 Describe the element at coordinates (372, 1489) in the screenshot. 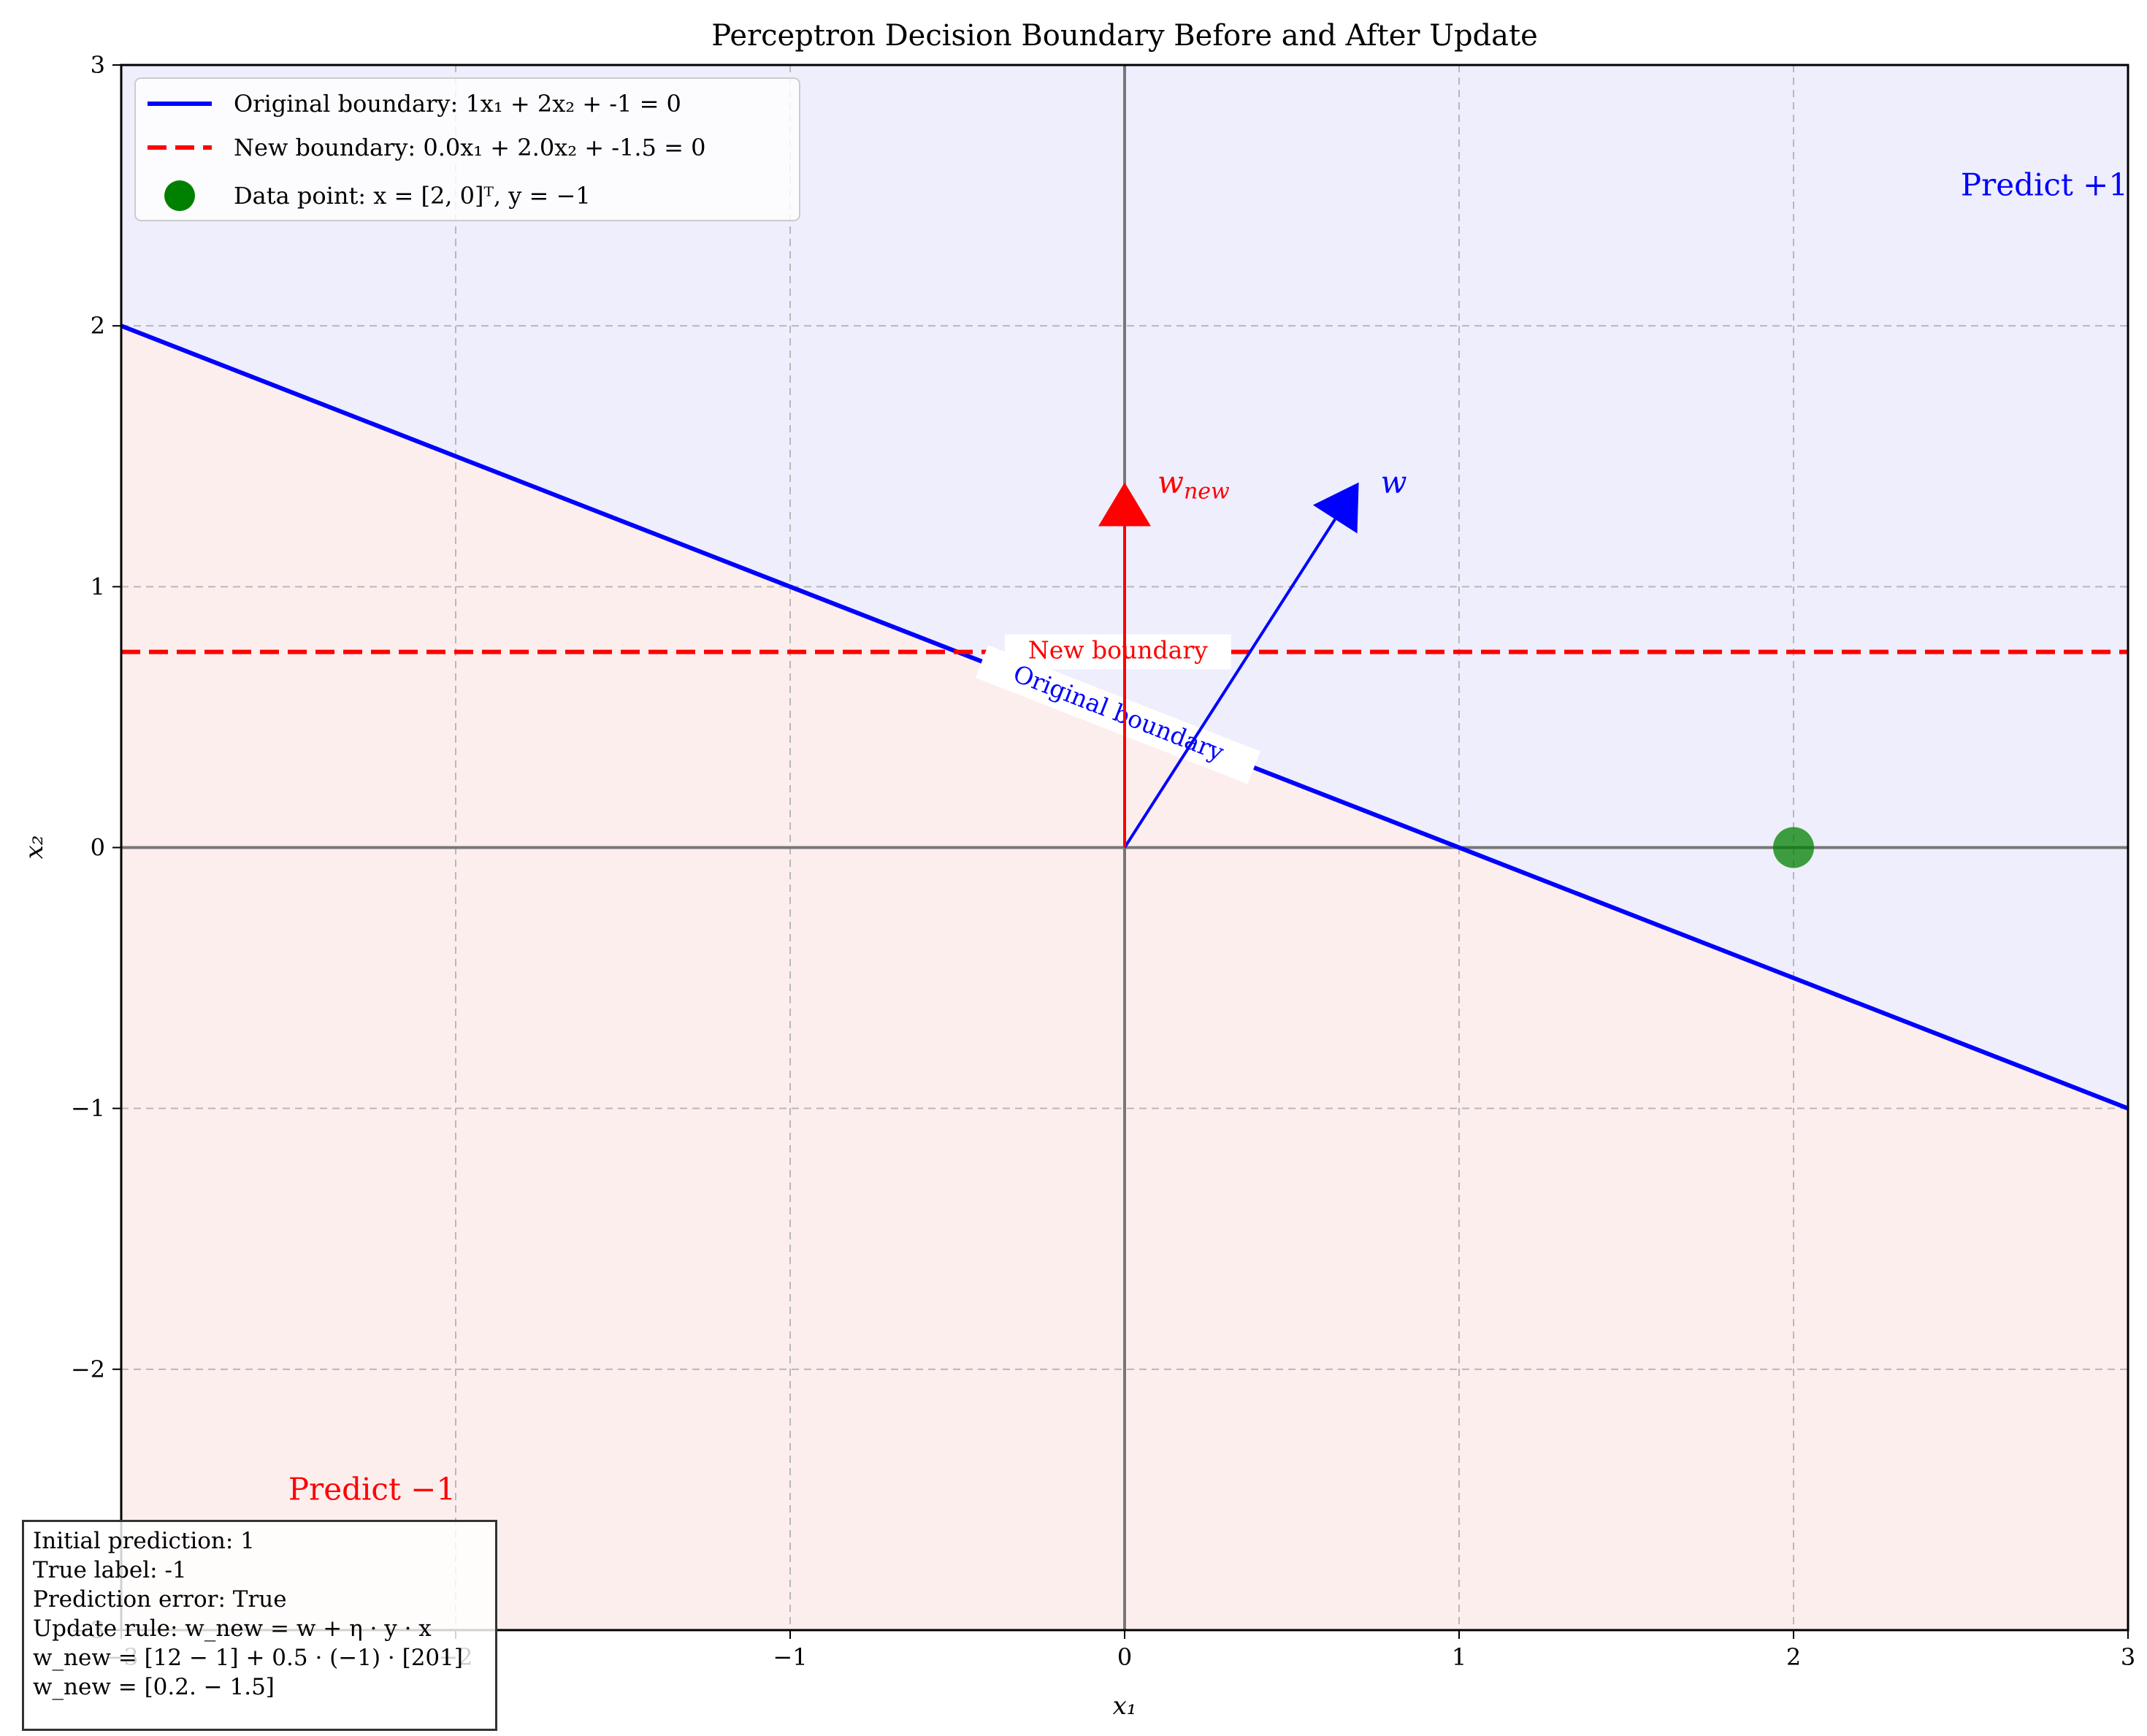

I see `predict-negative-label: Predict −1` at that location.